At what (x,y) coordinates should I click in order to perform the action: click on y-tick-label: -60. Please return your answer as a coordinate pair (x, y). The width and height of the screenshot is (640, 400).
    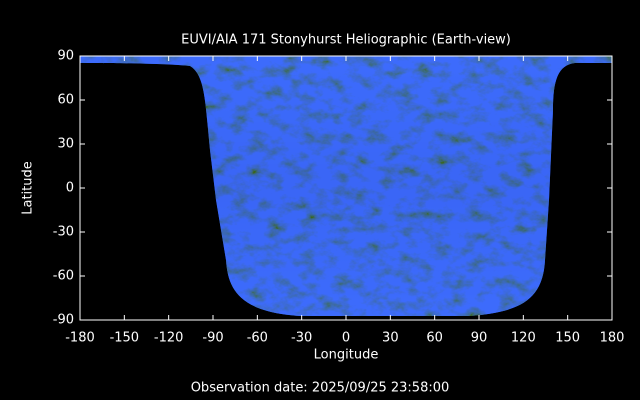
    Looking at the image, I should click on (63, 276).